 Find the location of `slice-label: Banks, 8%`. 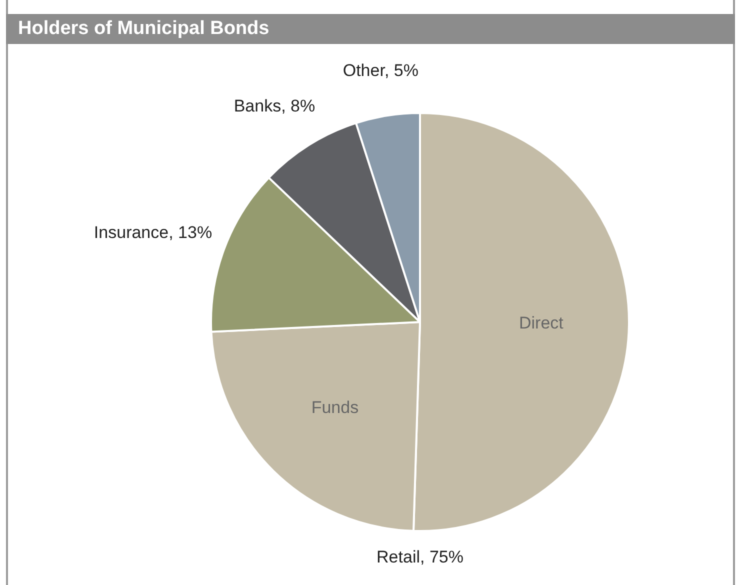

slice-label: Banks, 8% is located at coordinates (275, 106).